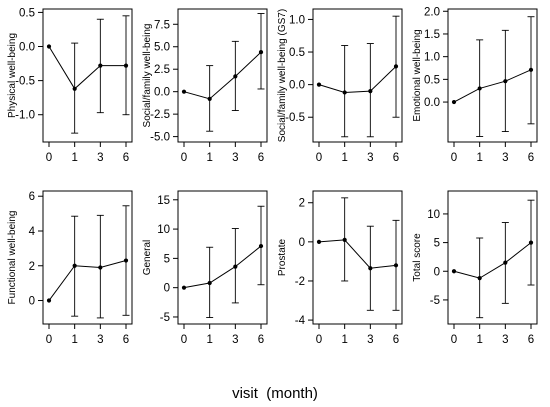 This screenshot has height=407, width=550. I want to click on y-tick-label: 2.0, so click(432, 12).